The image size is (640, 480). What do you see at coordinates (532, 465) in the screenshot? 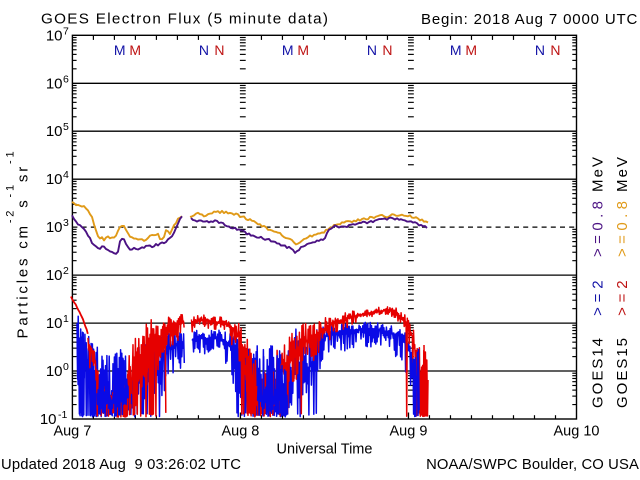
I see `svg-text: NOAA/SWPC Boulder, CO USA` at bounding box center [532, 465].